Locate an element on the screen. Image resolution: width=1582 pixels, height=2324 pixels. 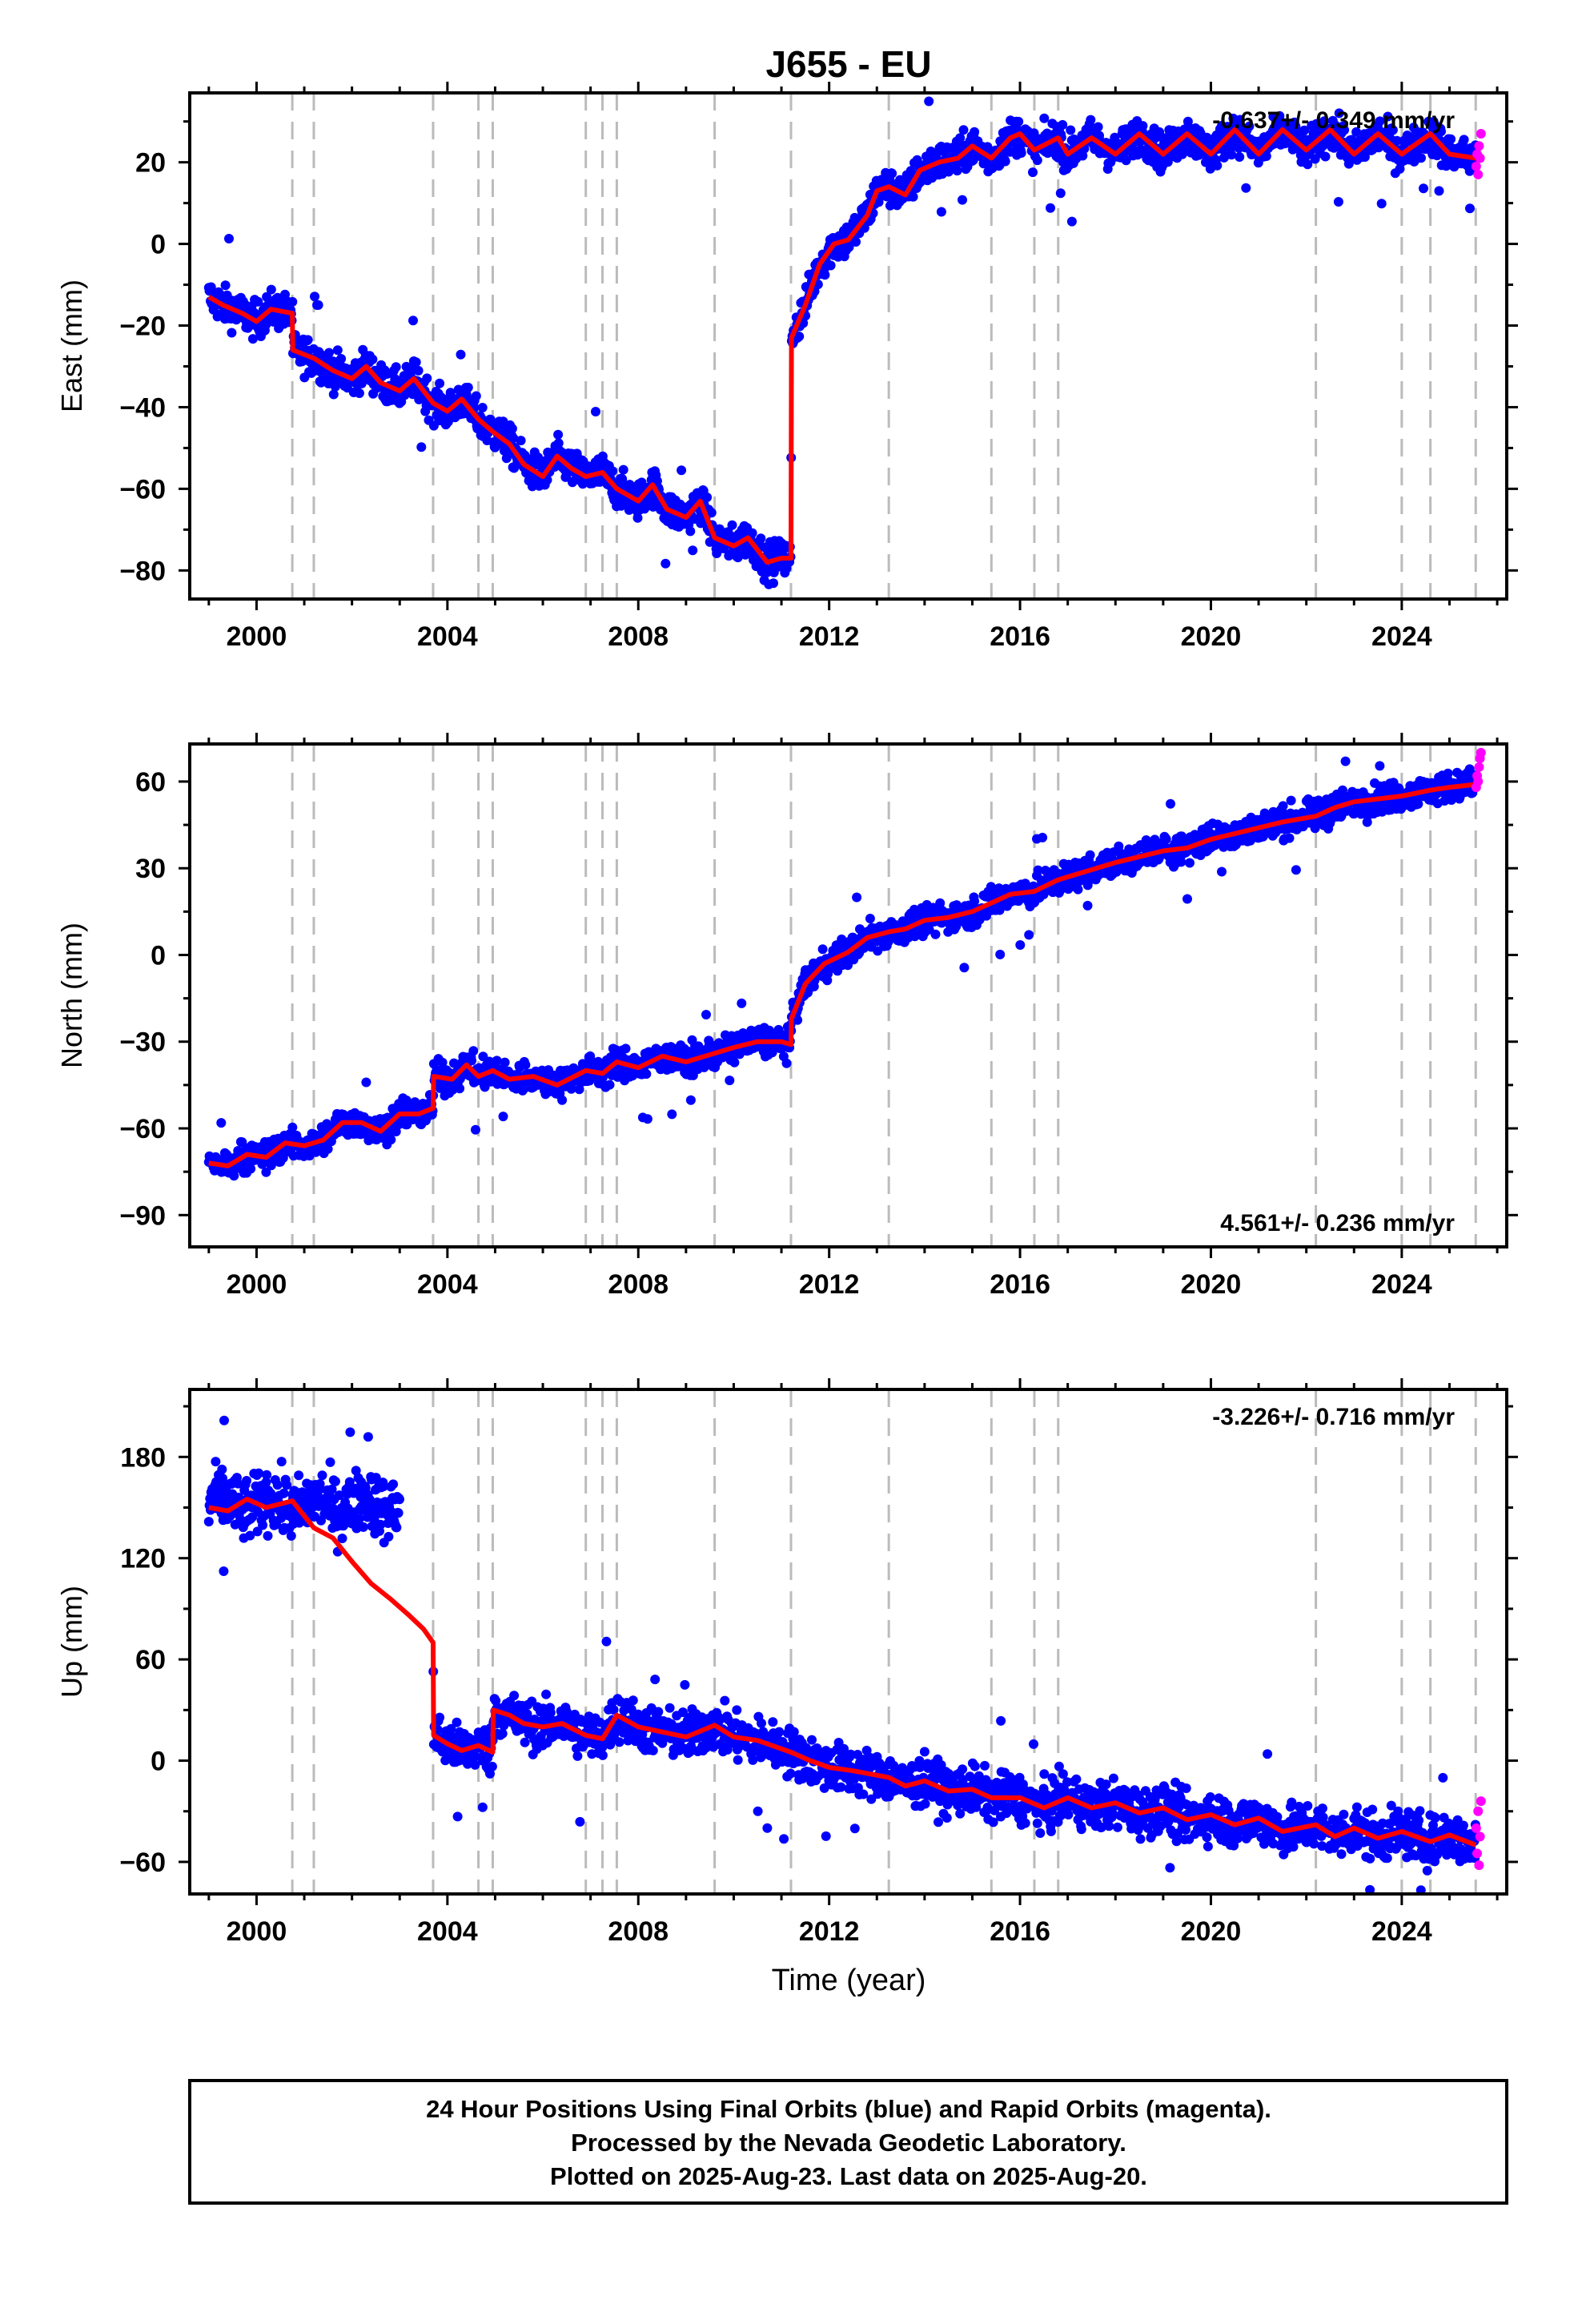
y-tick-label: 0 is located at coordinates (158, 245).